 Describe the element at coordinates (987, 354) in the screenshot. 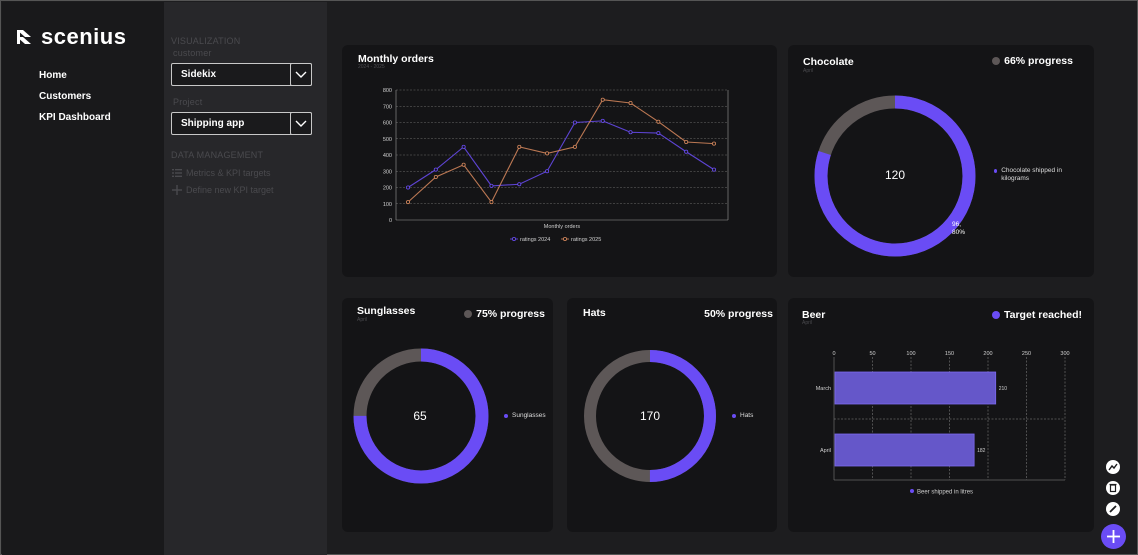

I see `x-tick-label: 200` at that location.